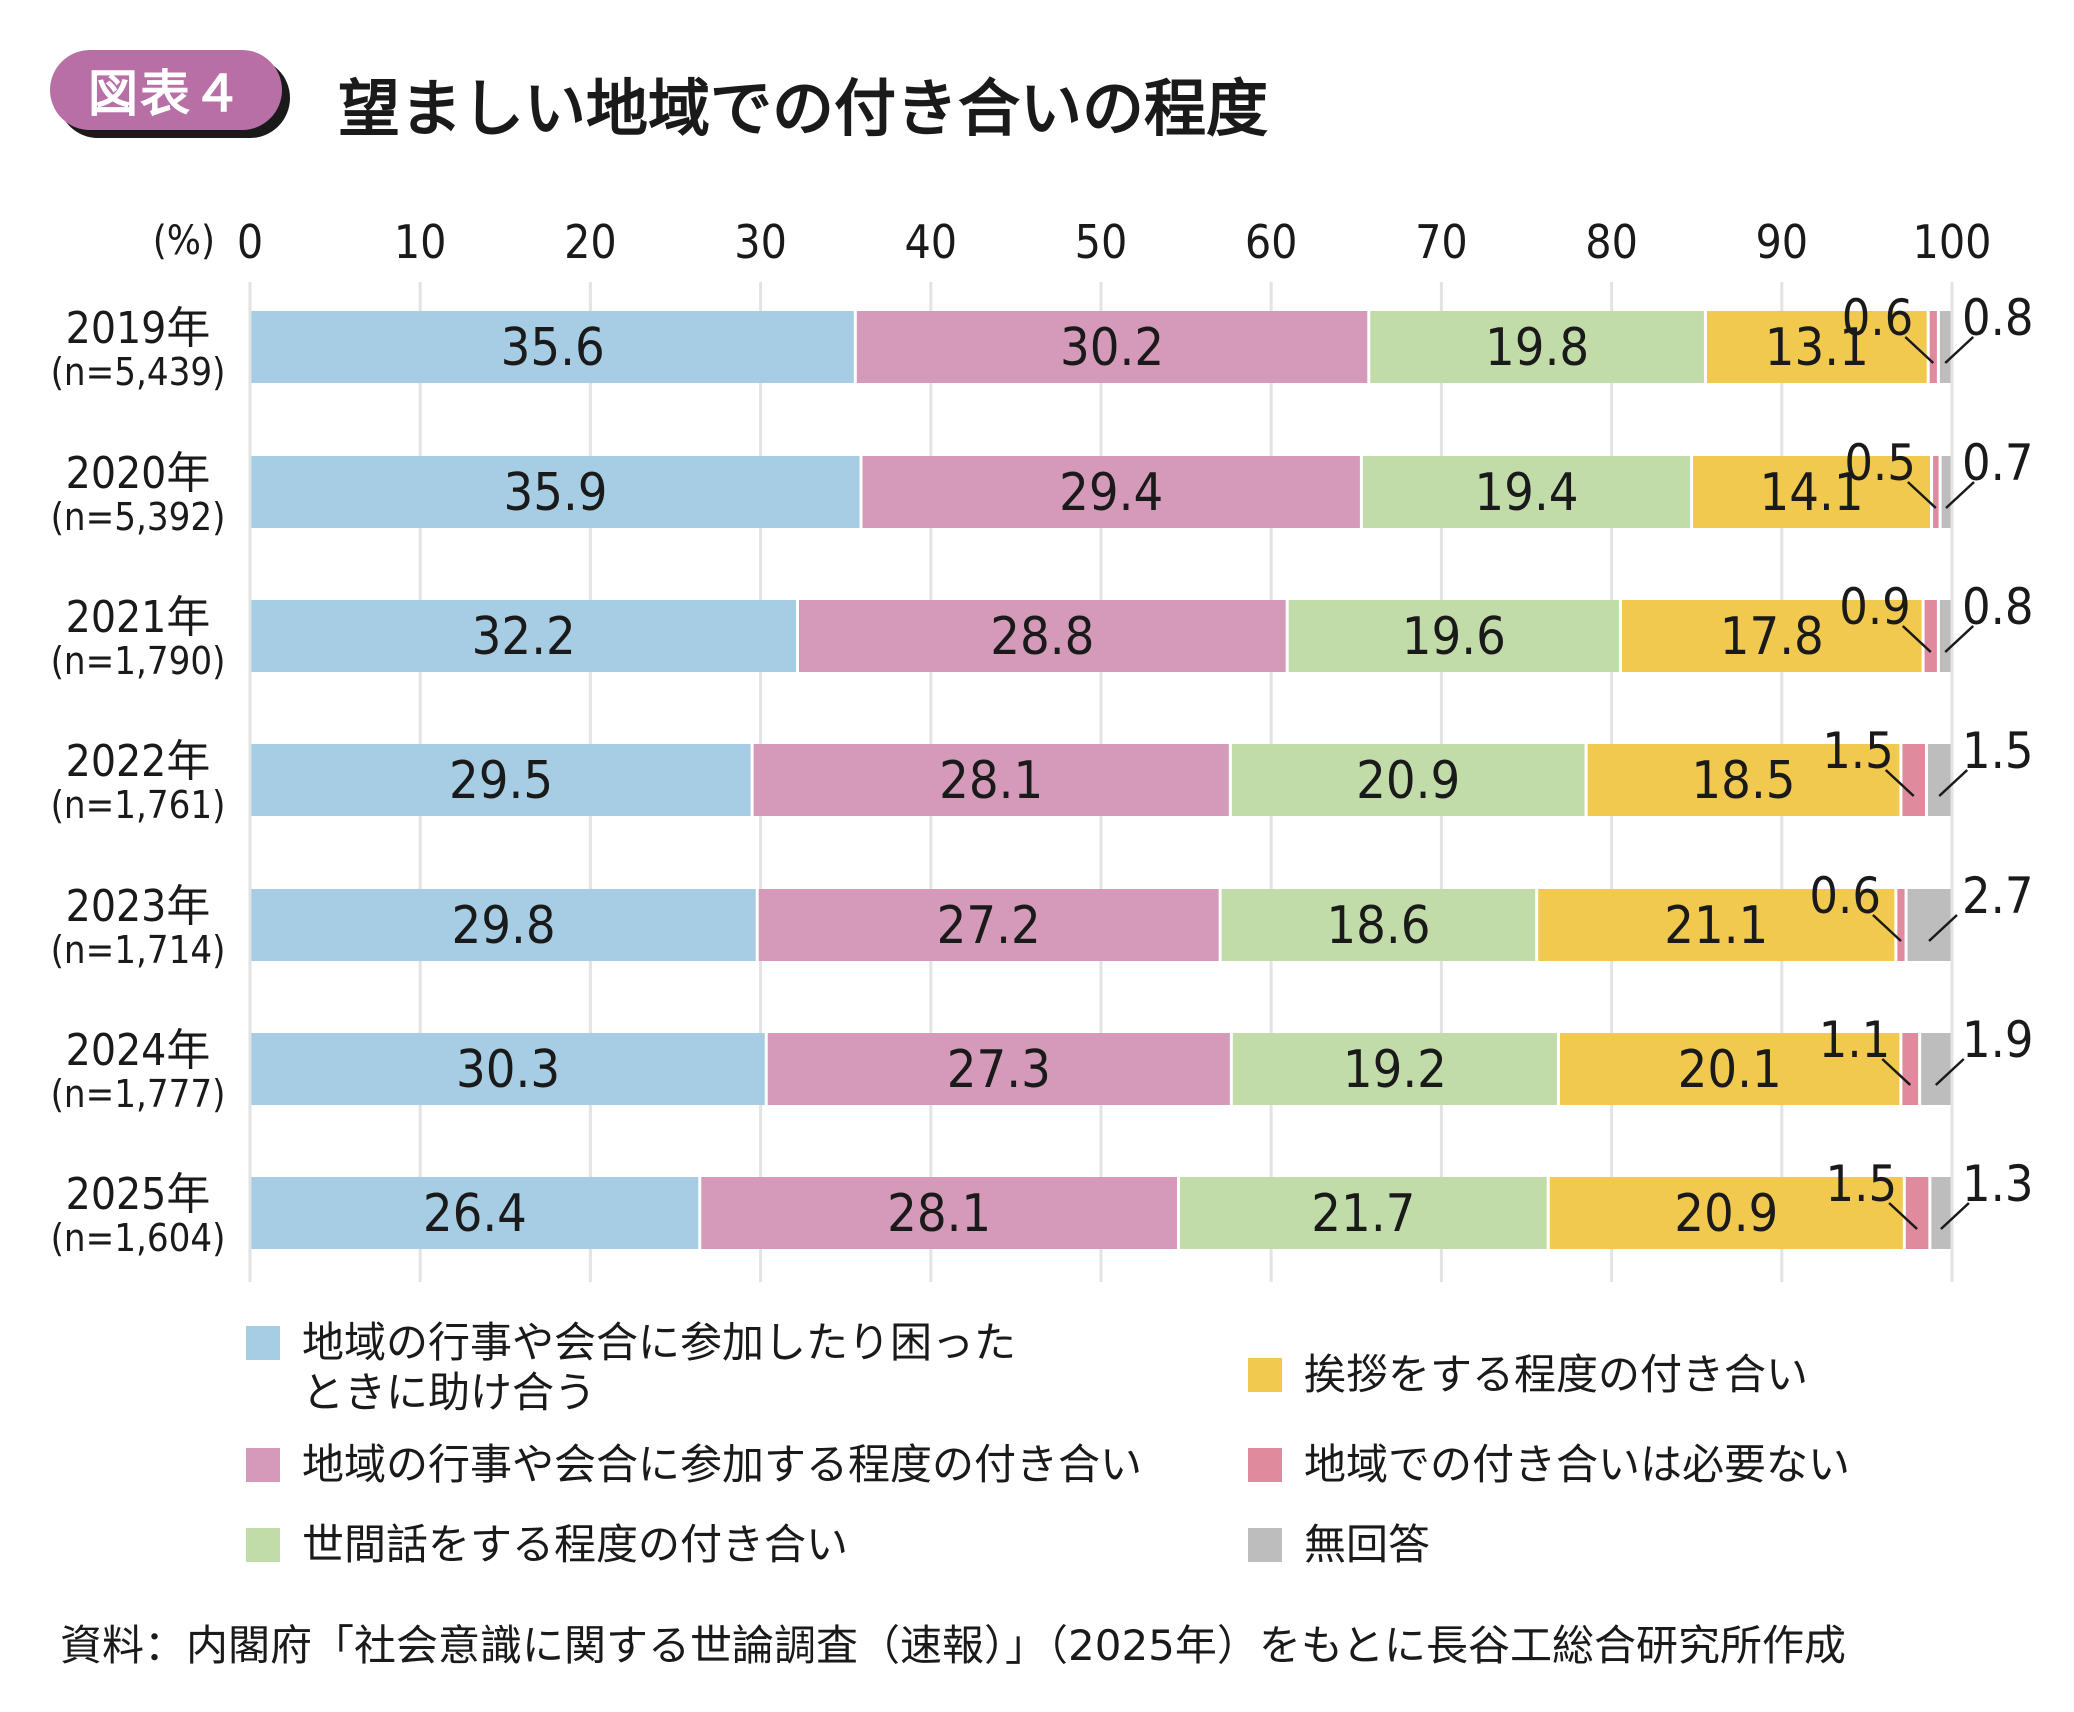 This screenshot has height=1712, width=2074. I want to click on row-label-year: 2024年, so click(138, 1050).